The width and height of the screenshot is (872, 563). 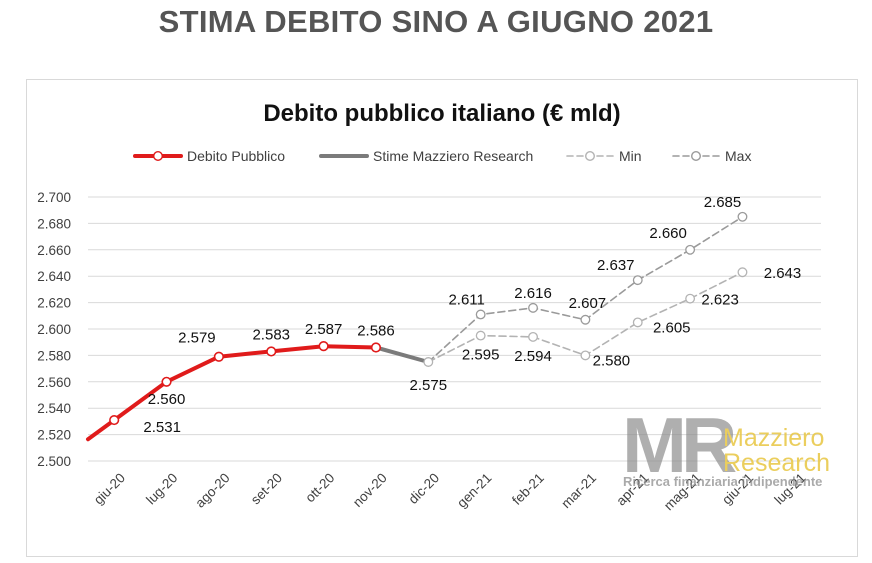 I want to click on y-tick-label: 2.640, so click(x=54, y=276).